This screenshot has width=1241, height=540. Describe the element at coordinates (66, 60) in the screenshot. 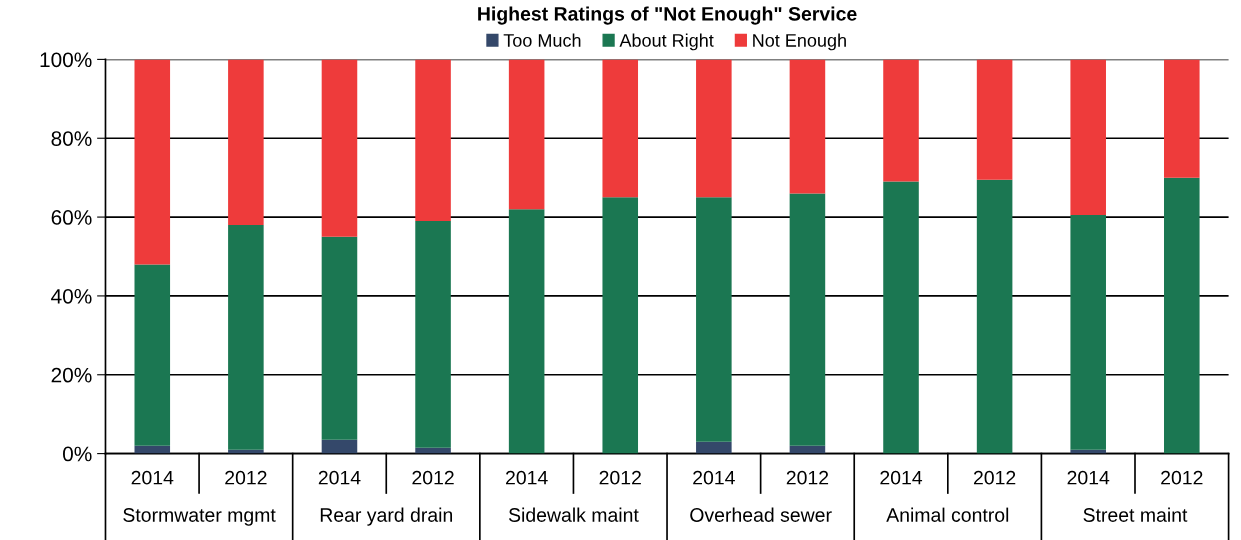

I see `y-tick-label: 100%` at that location.